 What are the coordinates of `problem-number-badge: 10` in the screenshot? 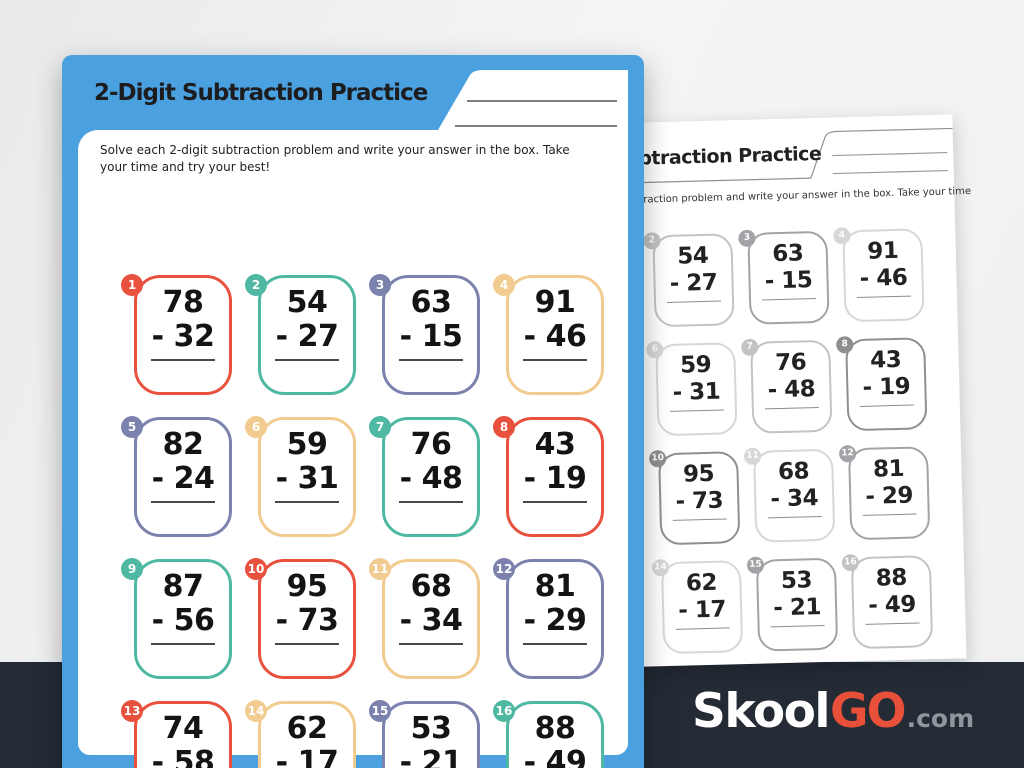 It's located at (256, 569).